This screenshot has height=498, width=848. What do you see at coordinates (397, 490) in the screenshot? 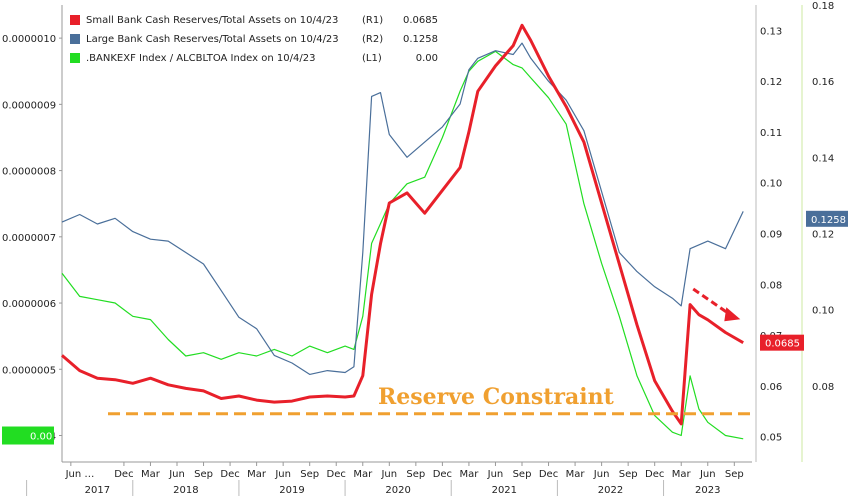
I see `year-label: 2020` at bounding box center [397, 490].